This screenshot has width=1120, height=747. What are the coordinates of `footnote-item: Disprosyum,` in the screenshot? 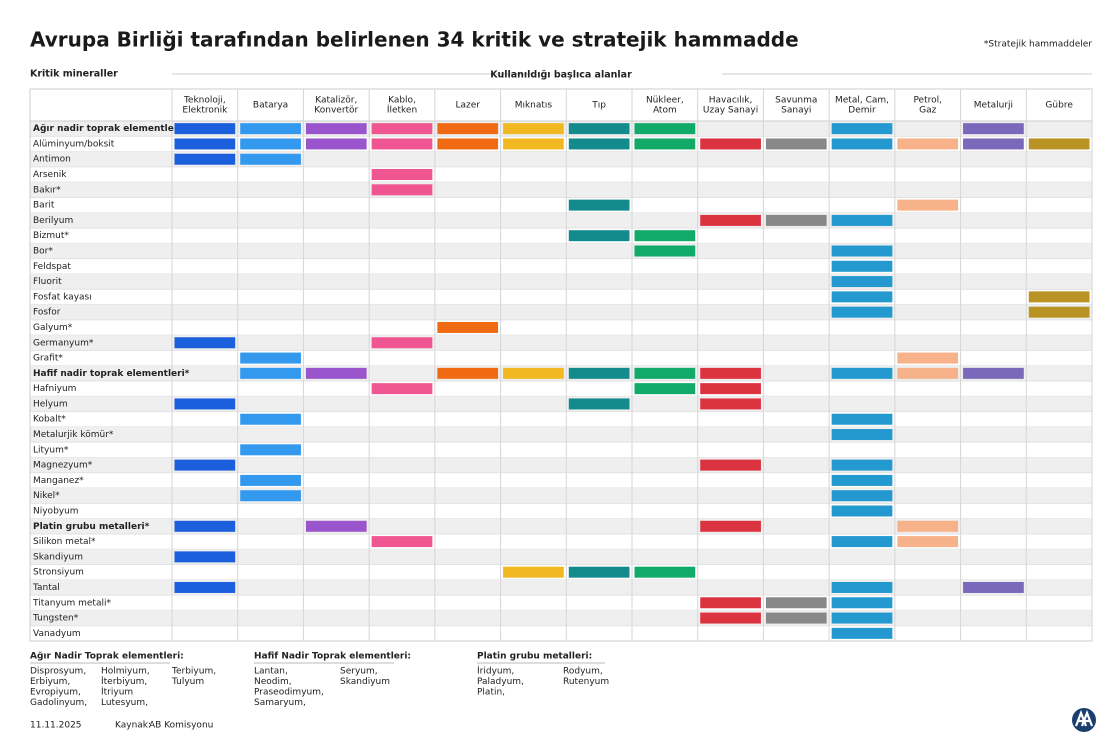 It's located at (58, 672).